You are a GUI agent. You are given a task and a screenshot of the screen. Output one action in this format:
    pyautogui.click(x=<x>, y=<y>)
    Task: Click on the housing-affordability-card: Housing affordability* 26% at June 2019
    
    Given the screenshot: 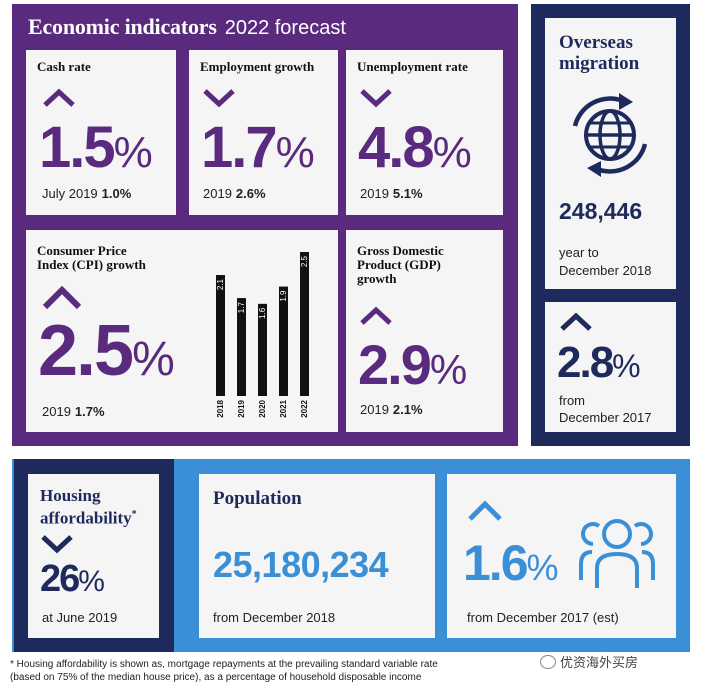 What is the action you would take?
    pyautogui.click(x=93, y=556)
    